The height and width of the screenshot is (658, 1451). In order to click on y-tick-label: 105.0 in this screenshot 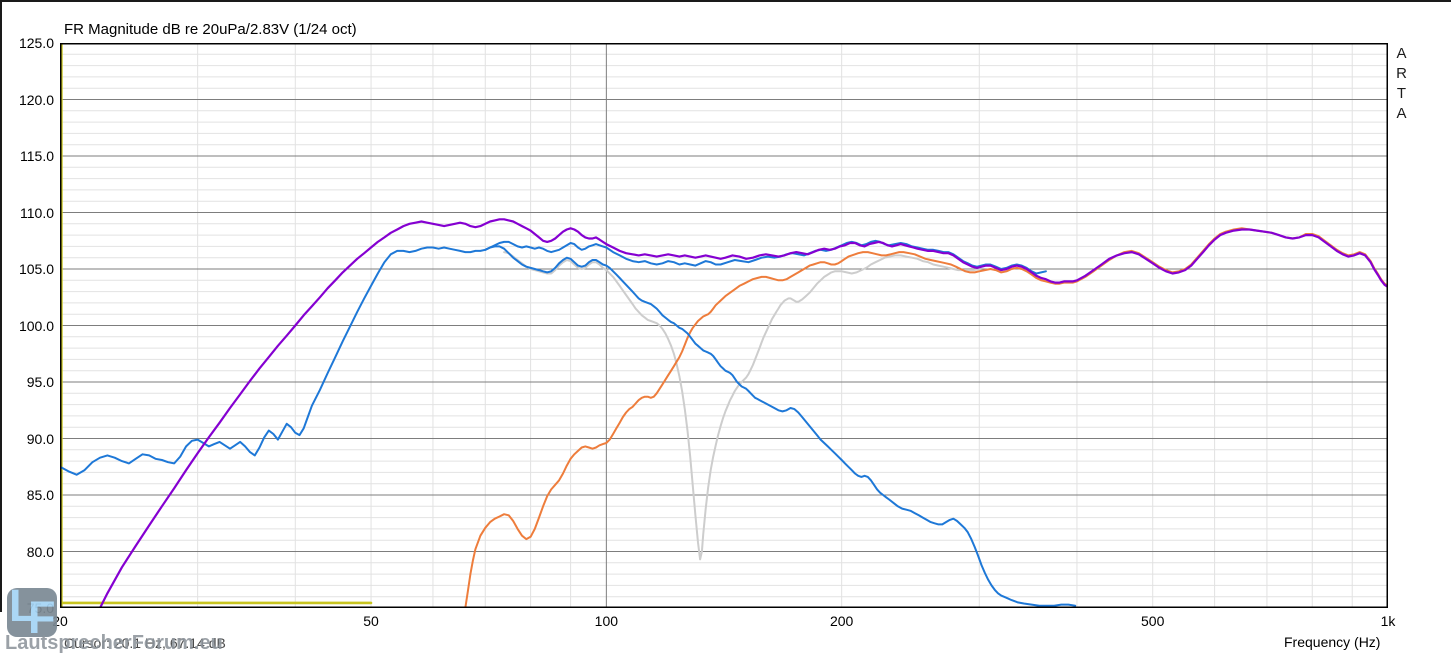, I will do `click(36, 269)`.